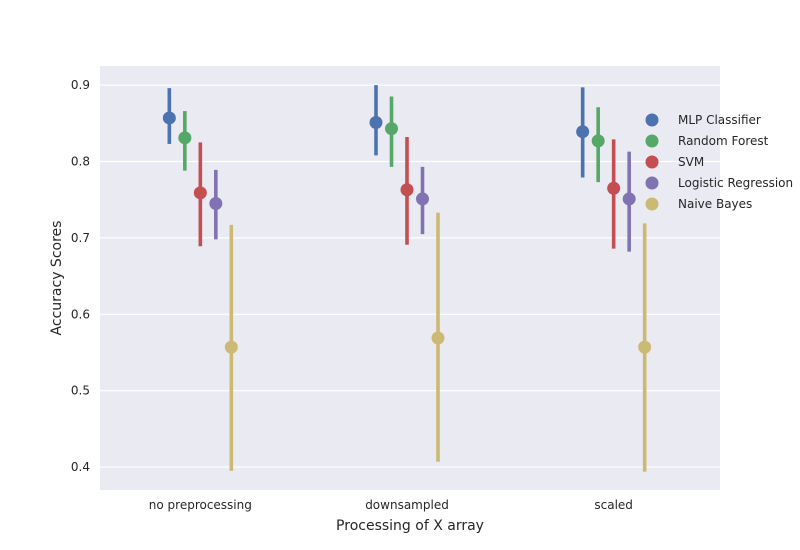 Image resolution: width=800 pixels, height=550 pixels. I want to click on legend-label: SVM, so click(691, 162).